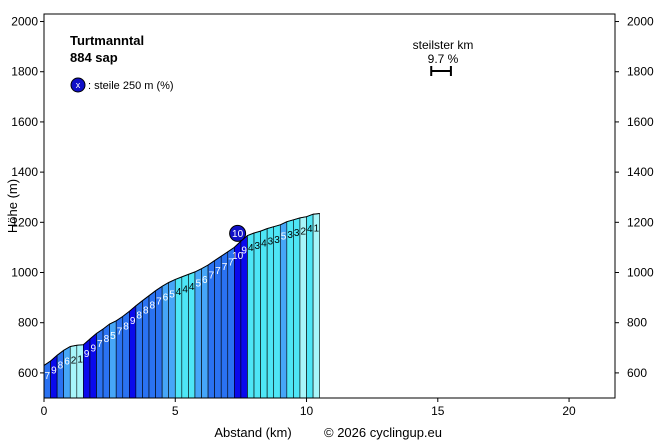  I want to click on credit-text: © 2026 cyclingup.eu, so click(383, 432).